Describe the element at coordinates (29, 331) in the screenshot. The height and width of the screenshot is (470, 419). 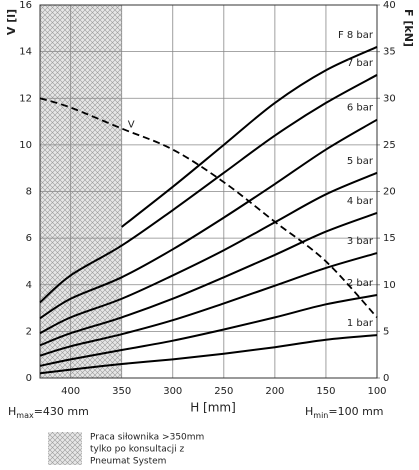
I see `y-tick-label: 2` at that location.